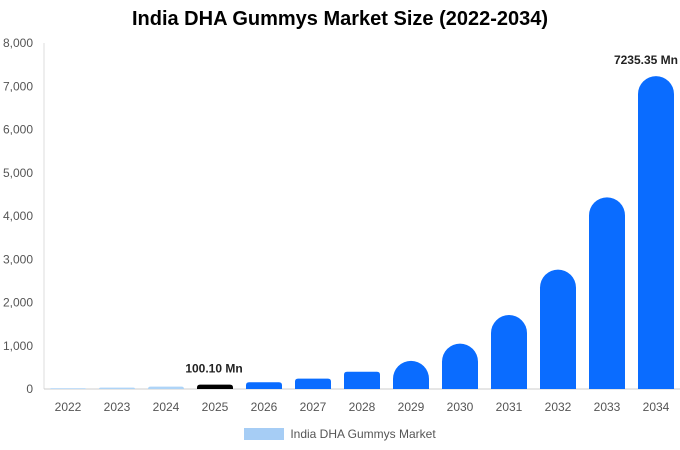 Image resolution: width=680 pixels, height=450 pixels. Describe the element at coordinates (362, 407) in the screenshot. I see `x-tick-label: 2028` at that location.